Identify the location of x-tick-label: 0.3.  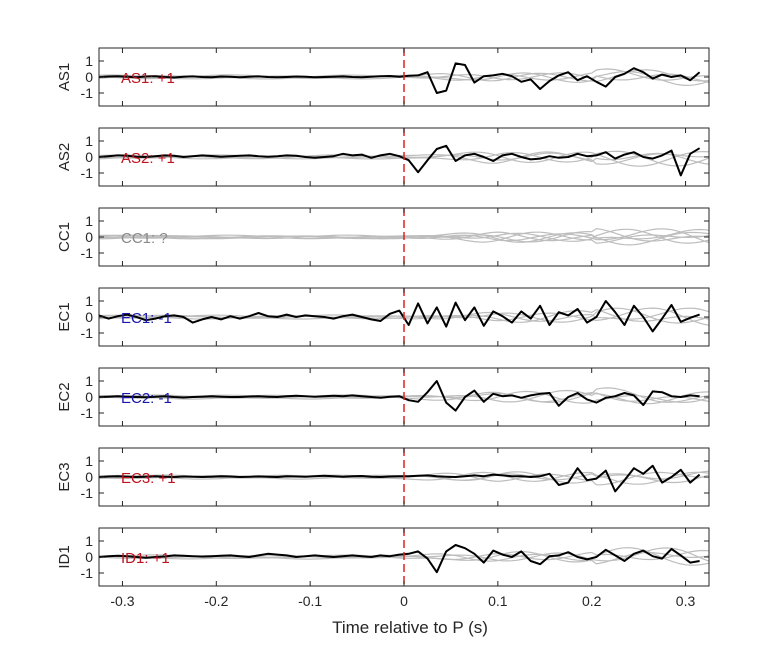
(686, 601).